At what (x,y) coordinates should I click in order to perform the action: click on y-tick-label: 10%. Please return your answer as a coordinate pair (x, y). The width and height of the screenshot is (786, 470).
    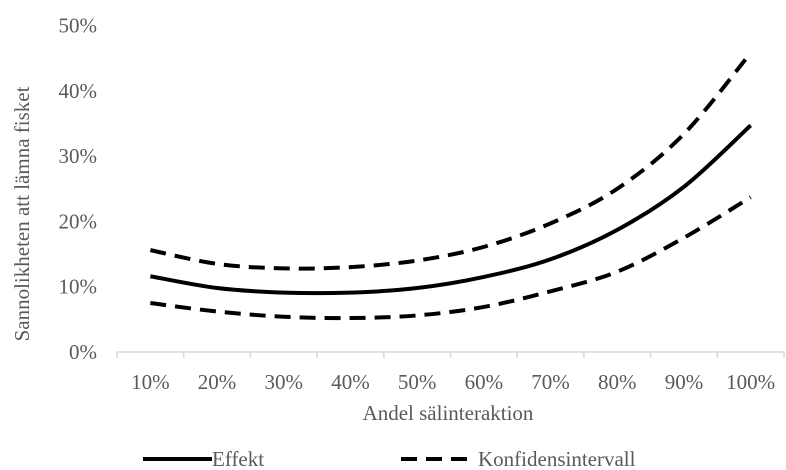
    Looking at the image, I should click on (78, 287).